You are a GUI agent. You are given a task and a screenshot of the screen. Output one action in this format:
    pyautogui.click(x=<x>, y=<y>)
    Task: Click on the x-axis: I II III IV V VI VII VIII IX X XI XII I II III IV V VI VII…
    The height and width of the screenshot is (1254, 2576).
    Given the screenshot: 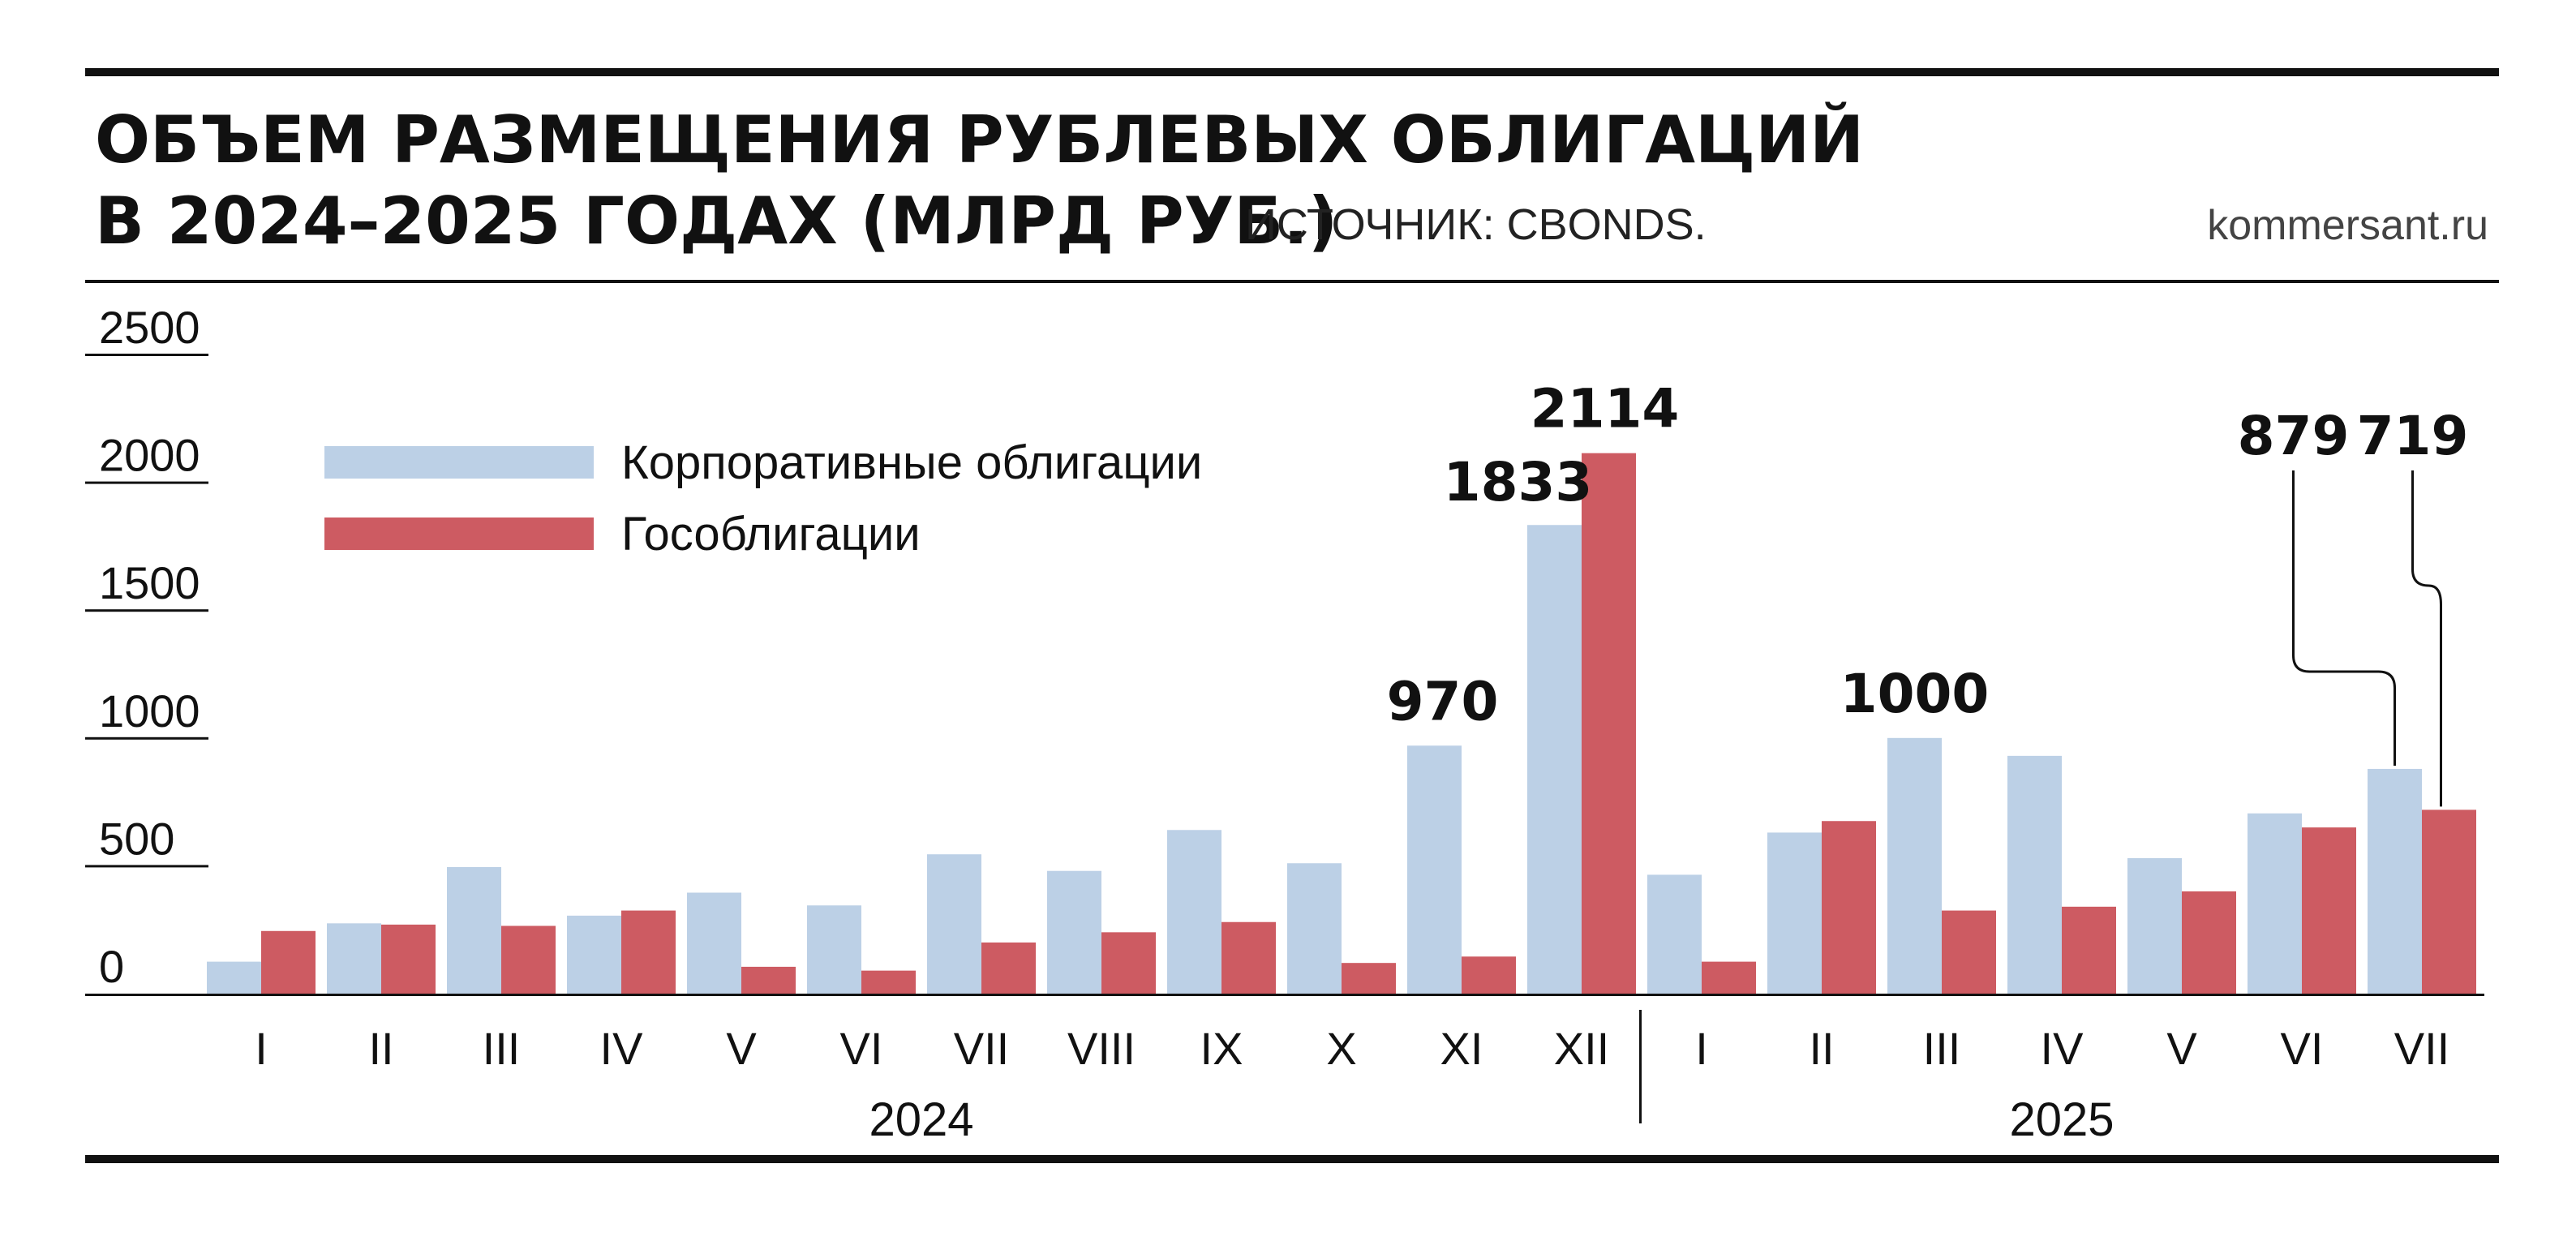 What is the action you would take?
    pyautogui.click(x=1352, y=1084)
    